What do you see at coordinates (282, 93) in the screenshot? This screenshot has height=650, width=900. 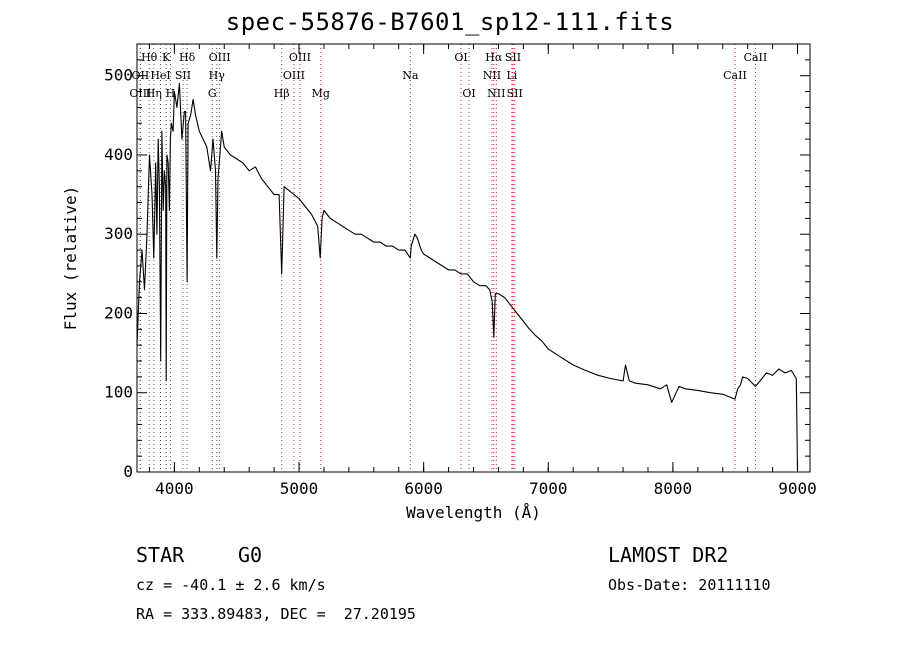 I see `line-label-22: Hβ` at bounding box center [282, 93].